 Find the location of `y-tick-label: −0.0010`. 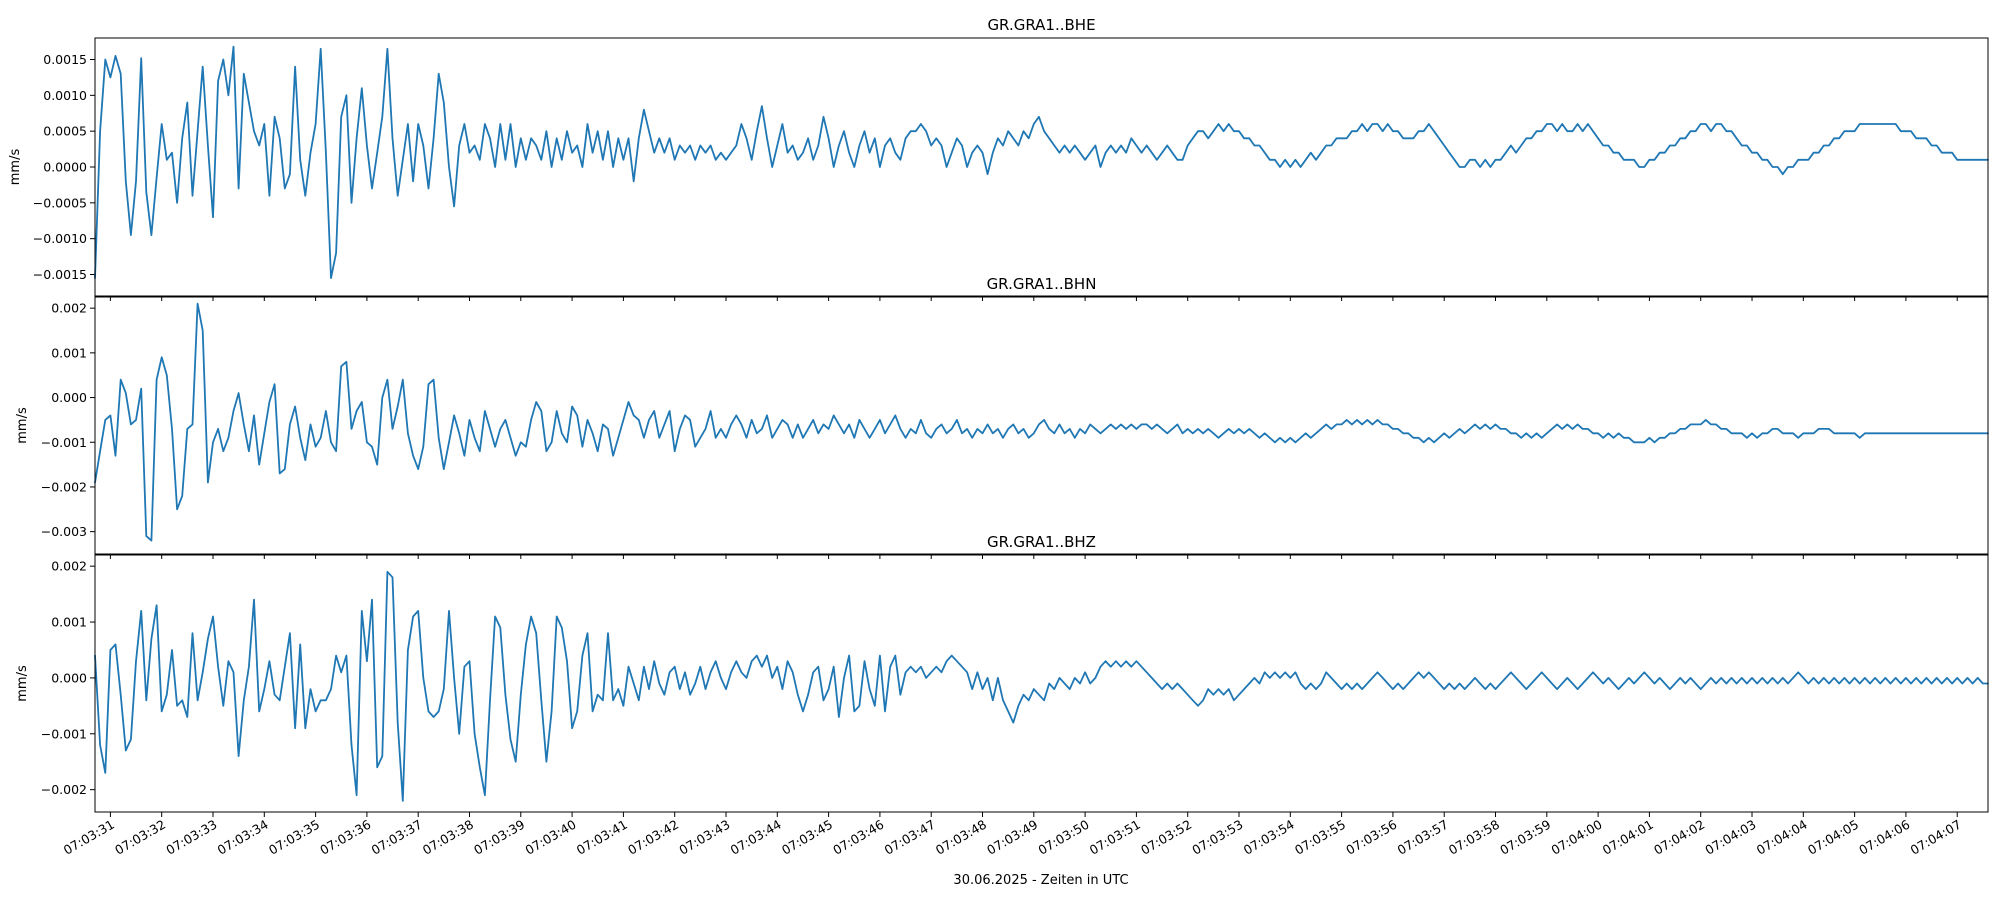

y-tick-label: −0.0010 is located at coordinates (60, 238).